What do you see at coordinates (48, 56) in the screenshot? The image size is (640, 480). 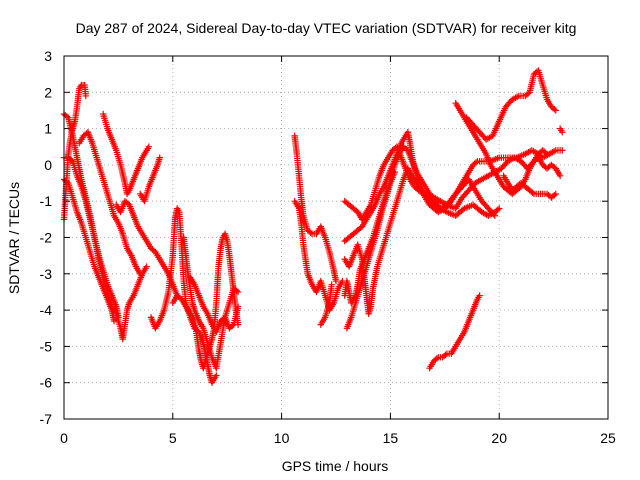 I see `y-tick-label: 3` at bounding box center [48, 56].